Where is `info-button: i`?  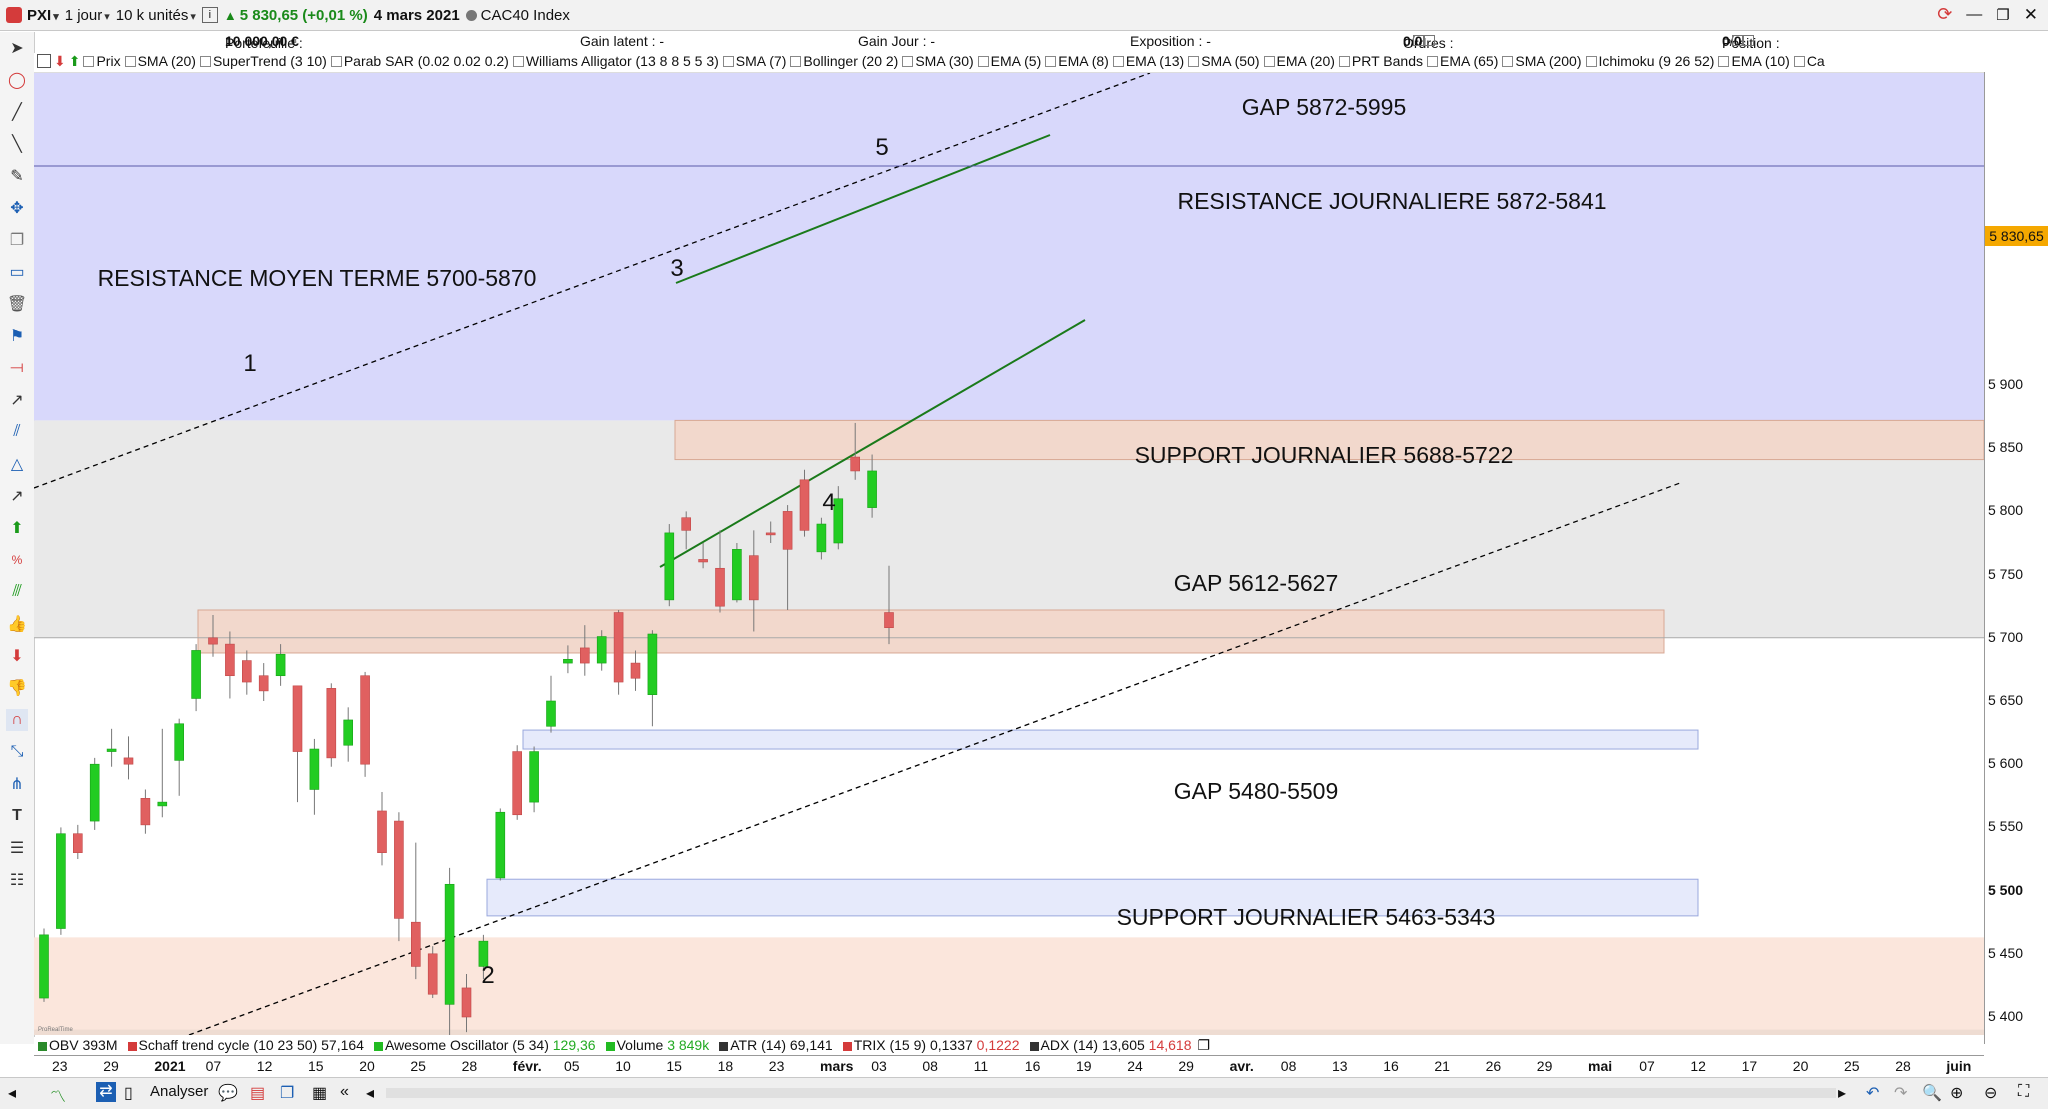 info-button: i is located at coordinates (209, 15).